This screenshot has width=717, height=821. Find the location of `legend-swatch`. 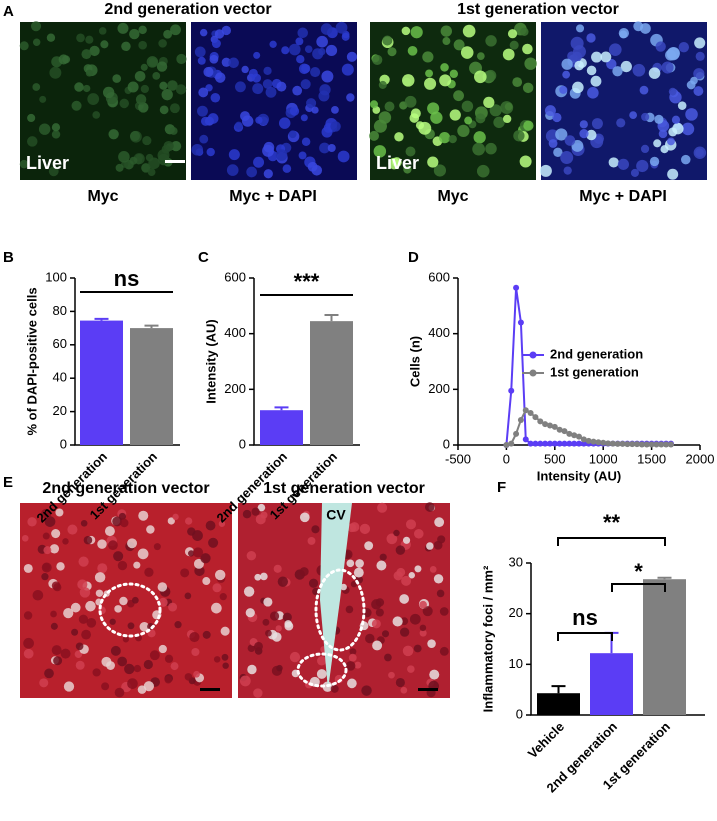

legend-swatch is located at coordinates (533, 355).